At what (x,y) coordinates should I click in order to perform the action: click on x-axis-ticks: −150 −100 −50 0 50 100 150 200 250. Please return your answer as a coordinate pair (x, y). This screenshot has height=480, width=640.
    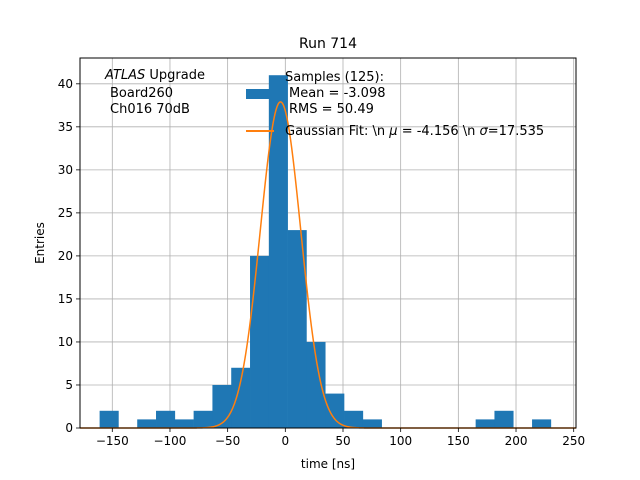
    Looking at the image, I should click on (340, 438).